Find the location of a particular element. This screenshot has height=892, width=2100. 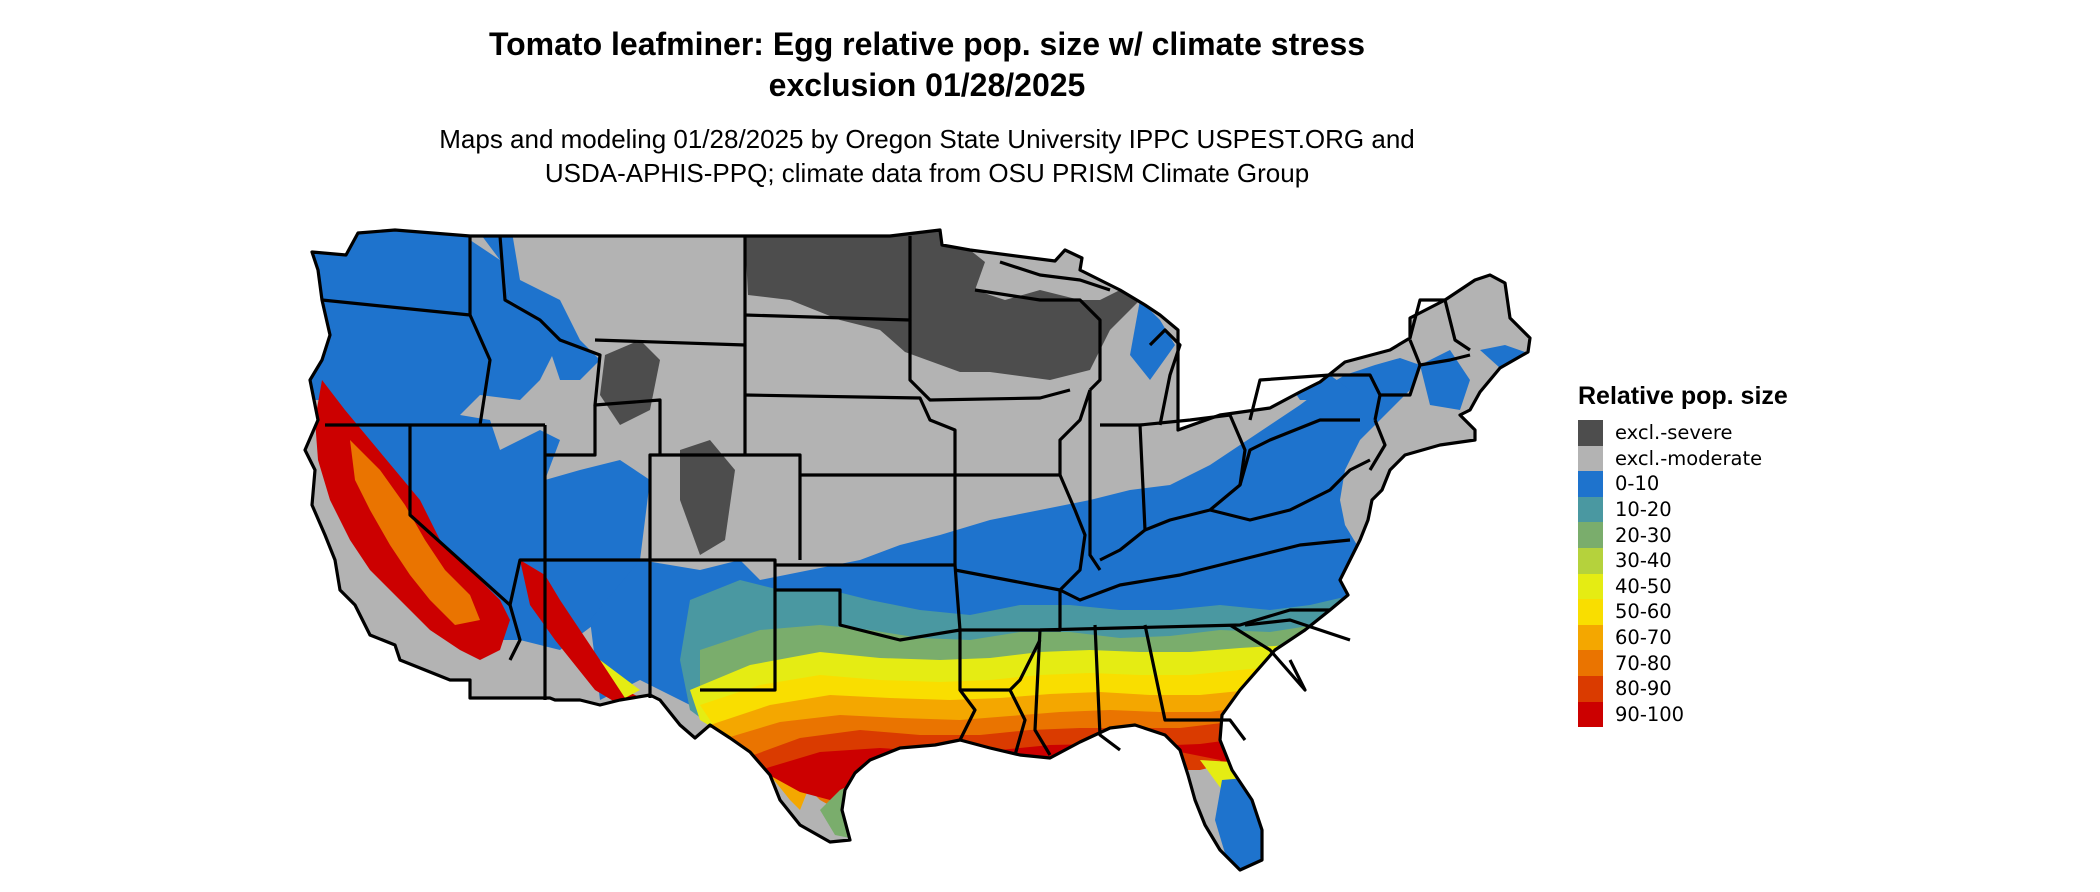

title-line-2: exclusion 01/28/2025 is located at coordinates (927, 85).